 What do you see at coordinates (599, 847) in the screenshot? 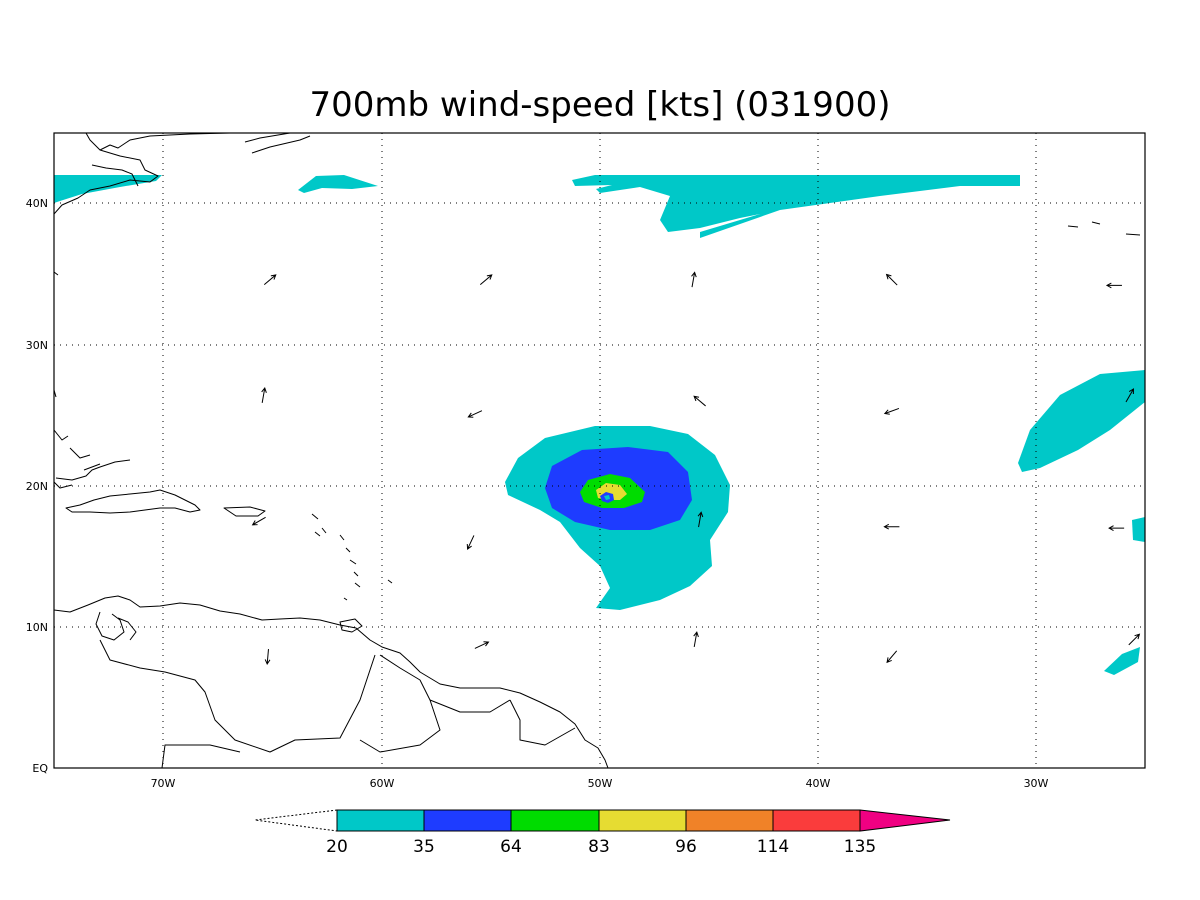
I see `colorbar-label-83: 83` at bounding box center [599, 847].